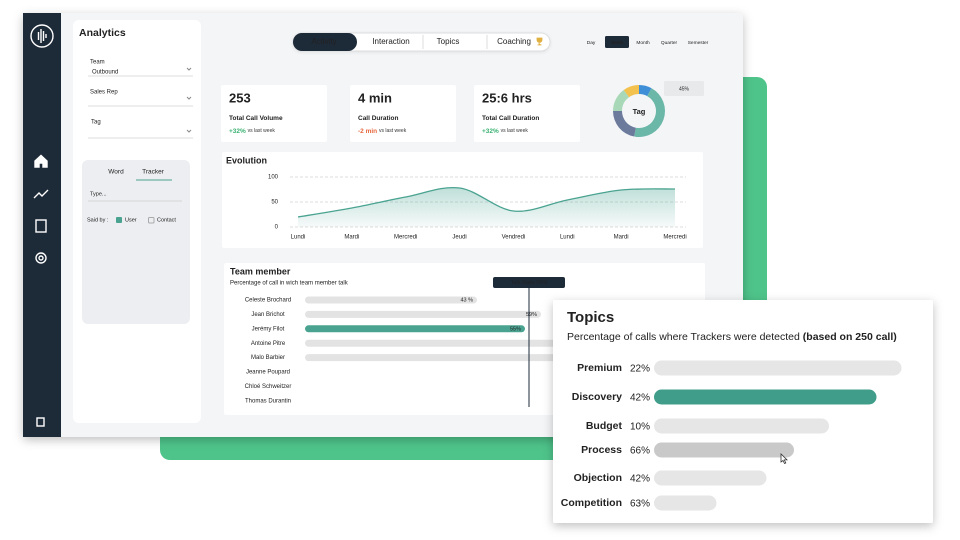 The image size is (960, 540). What do you see at coordinates (640, 479) in the screenshot?
I see `topic-percent: 42%` at bounding box center [640, 479].